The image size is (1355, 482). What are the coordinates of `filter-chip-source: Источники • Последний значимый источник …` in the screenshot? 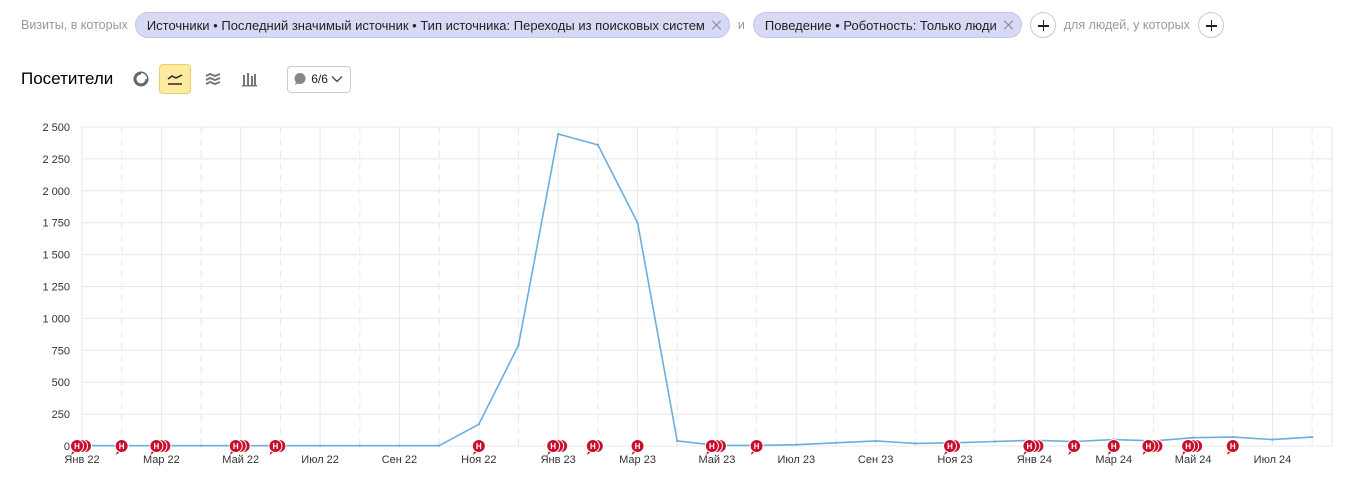 It's located at (432, 25).